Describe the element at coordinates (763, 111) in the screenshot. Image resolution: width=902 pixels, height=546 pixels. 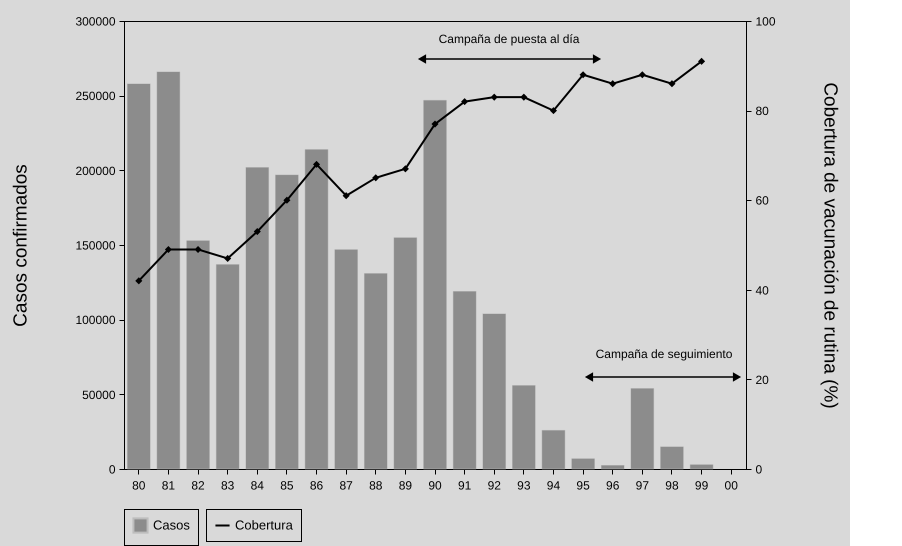
I see `y2-tick-label: 80` at that location.